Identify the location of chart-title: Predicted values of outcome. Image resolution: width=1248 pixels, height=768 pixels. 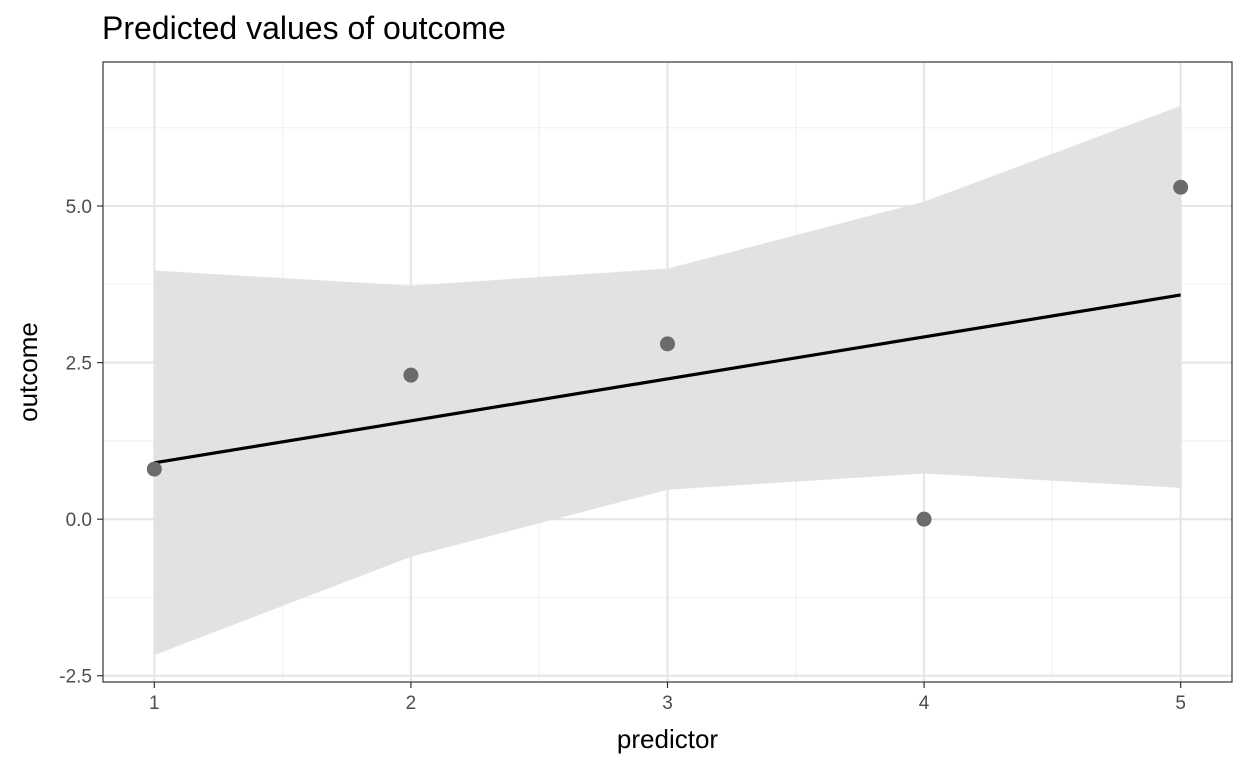
(304, 28).